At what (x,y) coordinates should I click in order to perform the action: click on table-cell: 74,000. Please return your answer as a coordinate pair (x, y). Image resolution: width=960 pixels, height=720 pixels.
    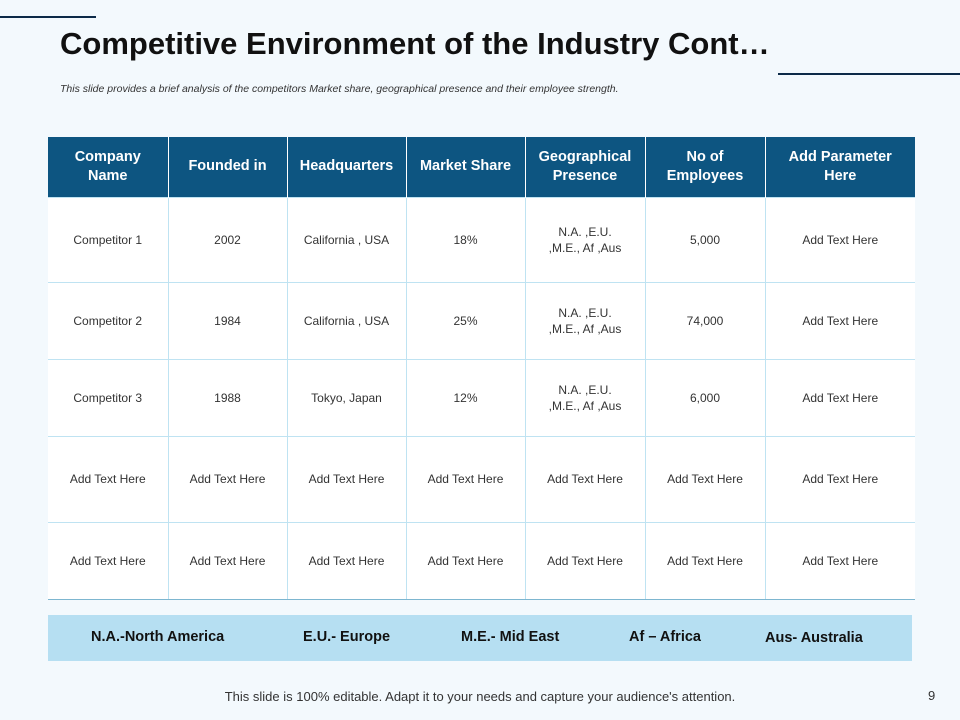
    Looking at the image, I should click on (704, 320).